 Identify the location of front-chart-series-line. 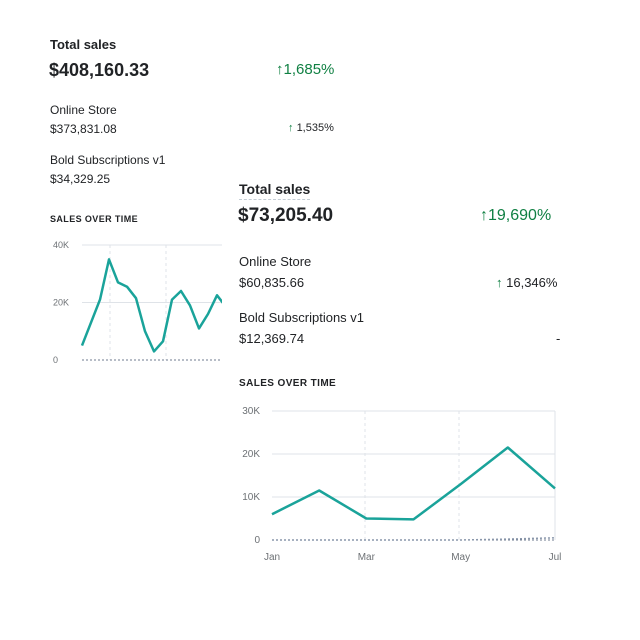
(413, 483).